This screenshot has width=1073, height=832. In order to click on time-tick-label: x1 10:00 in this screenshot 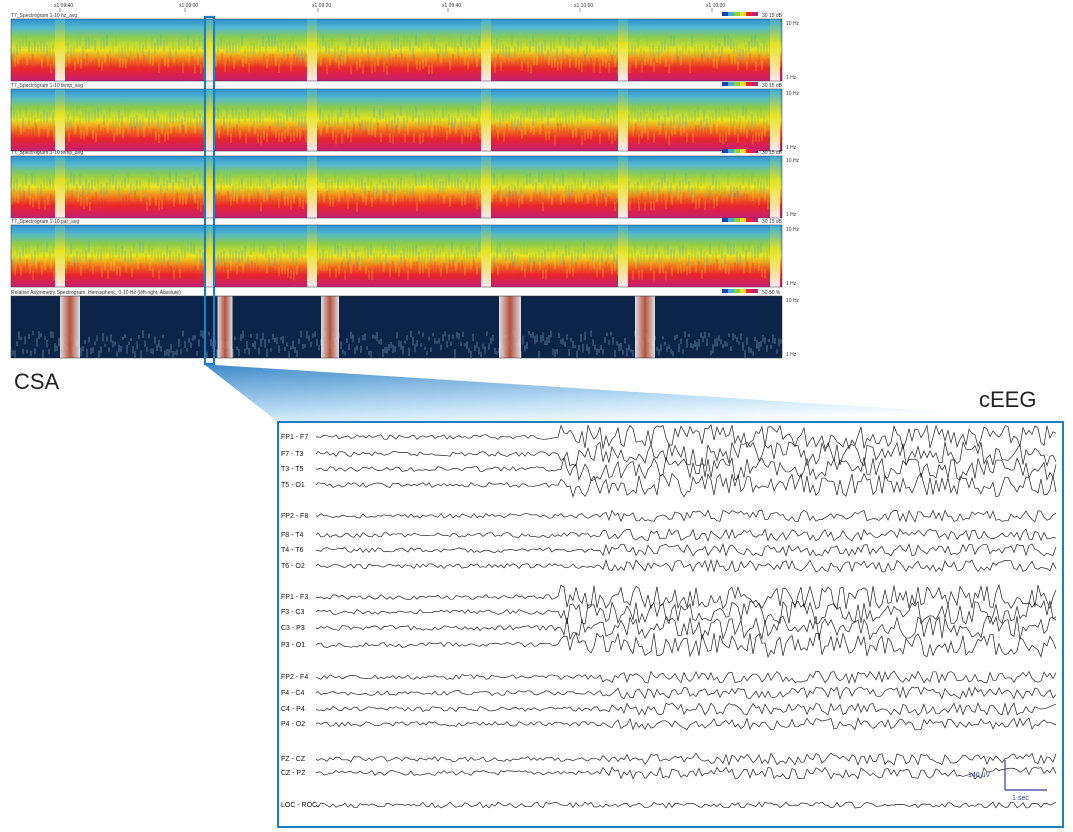, I will do `click(583, 6)`.